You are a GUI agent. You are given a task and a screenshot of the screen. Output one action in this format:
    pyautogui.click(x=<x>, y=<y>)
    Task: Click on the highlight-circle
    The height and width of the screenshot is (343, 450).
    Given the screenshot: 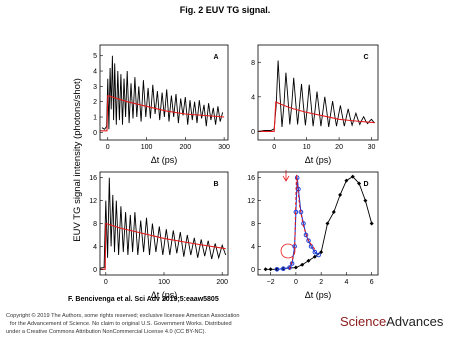 What is the action you would take?
    pyautogui.click(x=288, y=251)
    